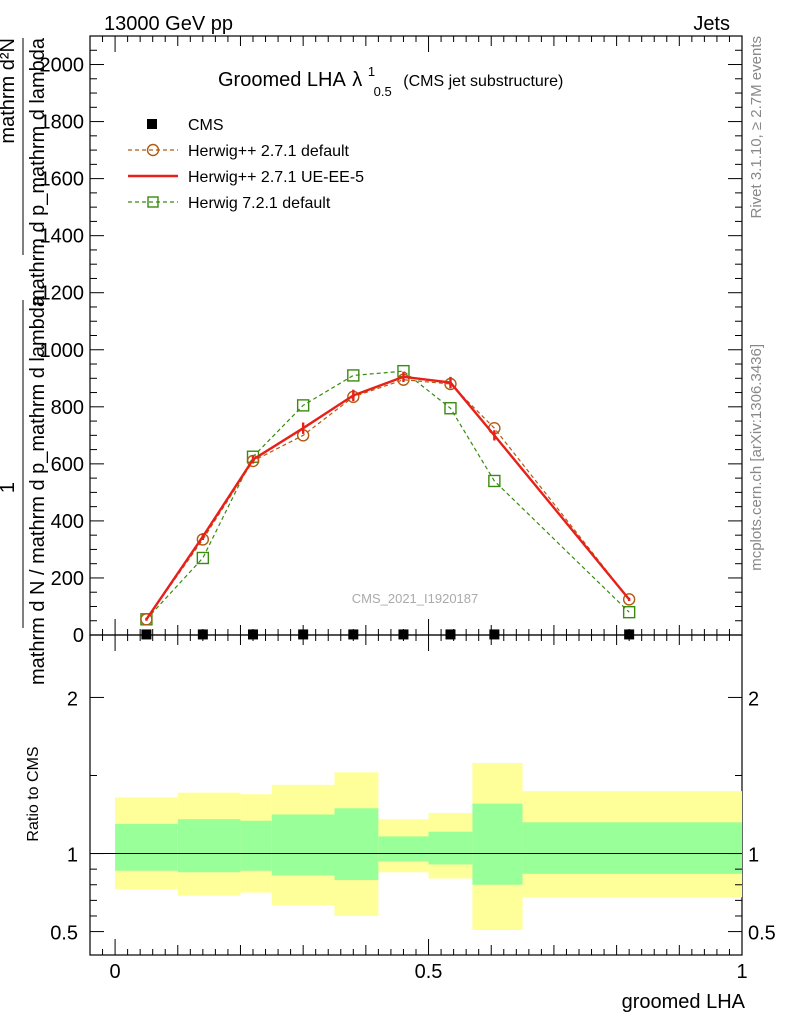 The image size is (786, 1024). What do you see at coordinates (276, 177) in the screenshot?
I see `legend-label-herwig-ueee5: Herwig++ 2.7.1 UE-EE-5` at bounding box center [276, 177].